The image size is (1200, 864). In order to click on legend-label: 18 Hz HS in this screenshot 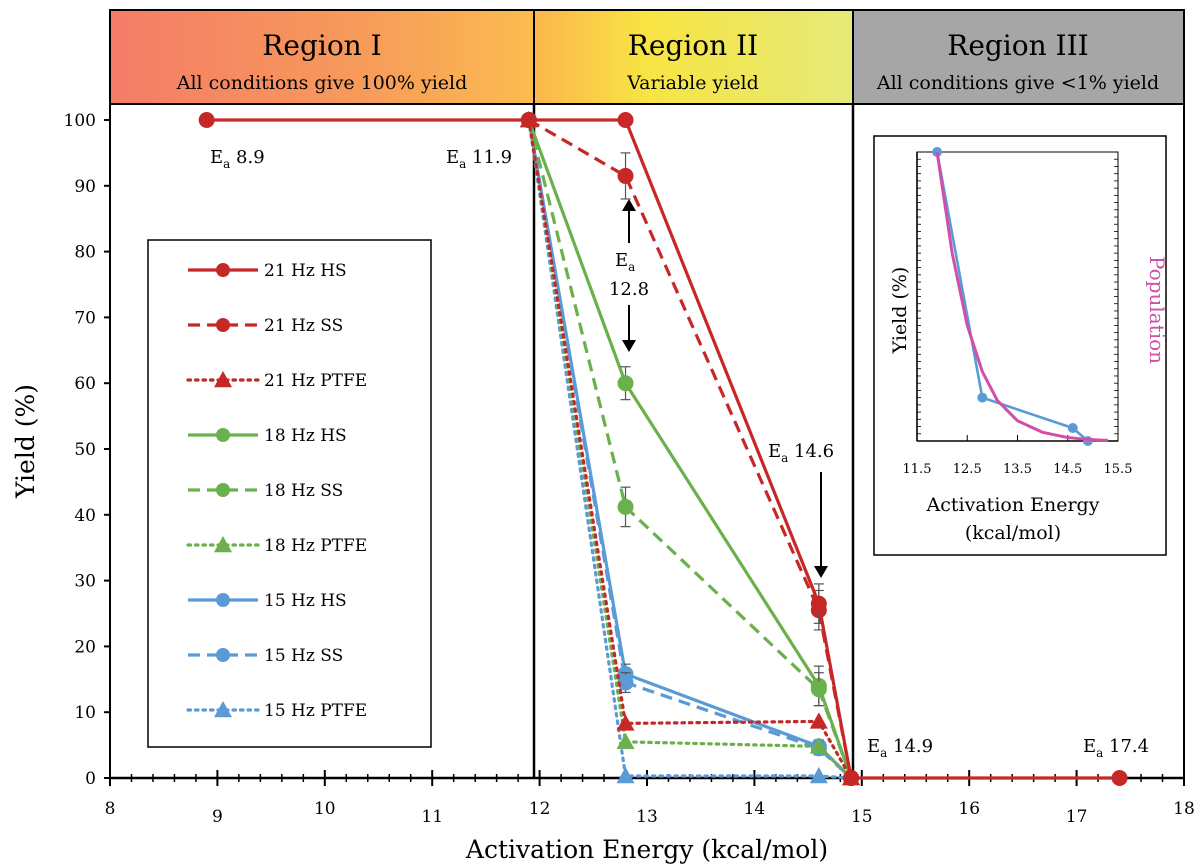, I will do `click(305, 436)`.